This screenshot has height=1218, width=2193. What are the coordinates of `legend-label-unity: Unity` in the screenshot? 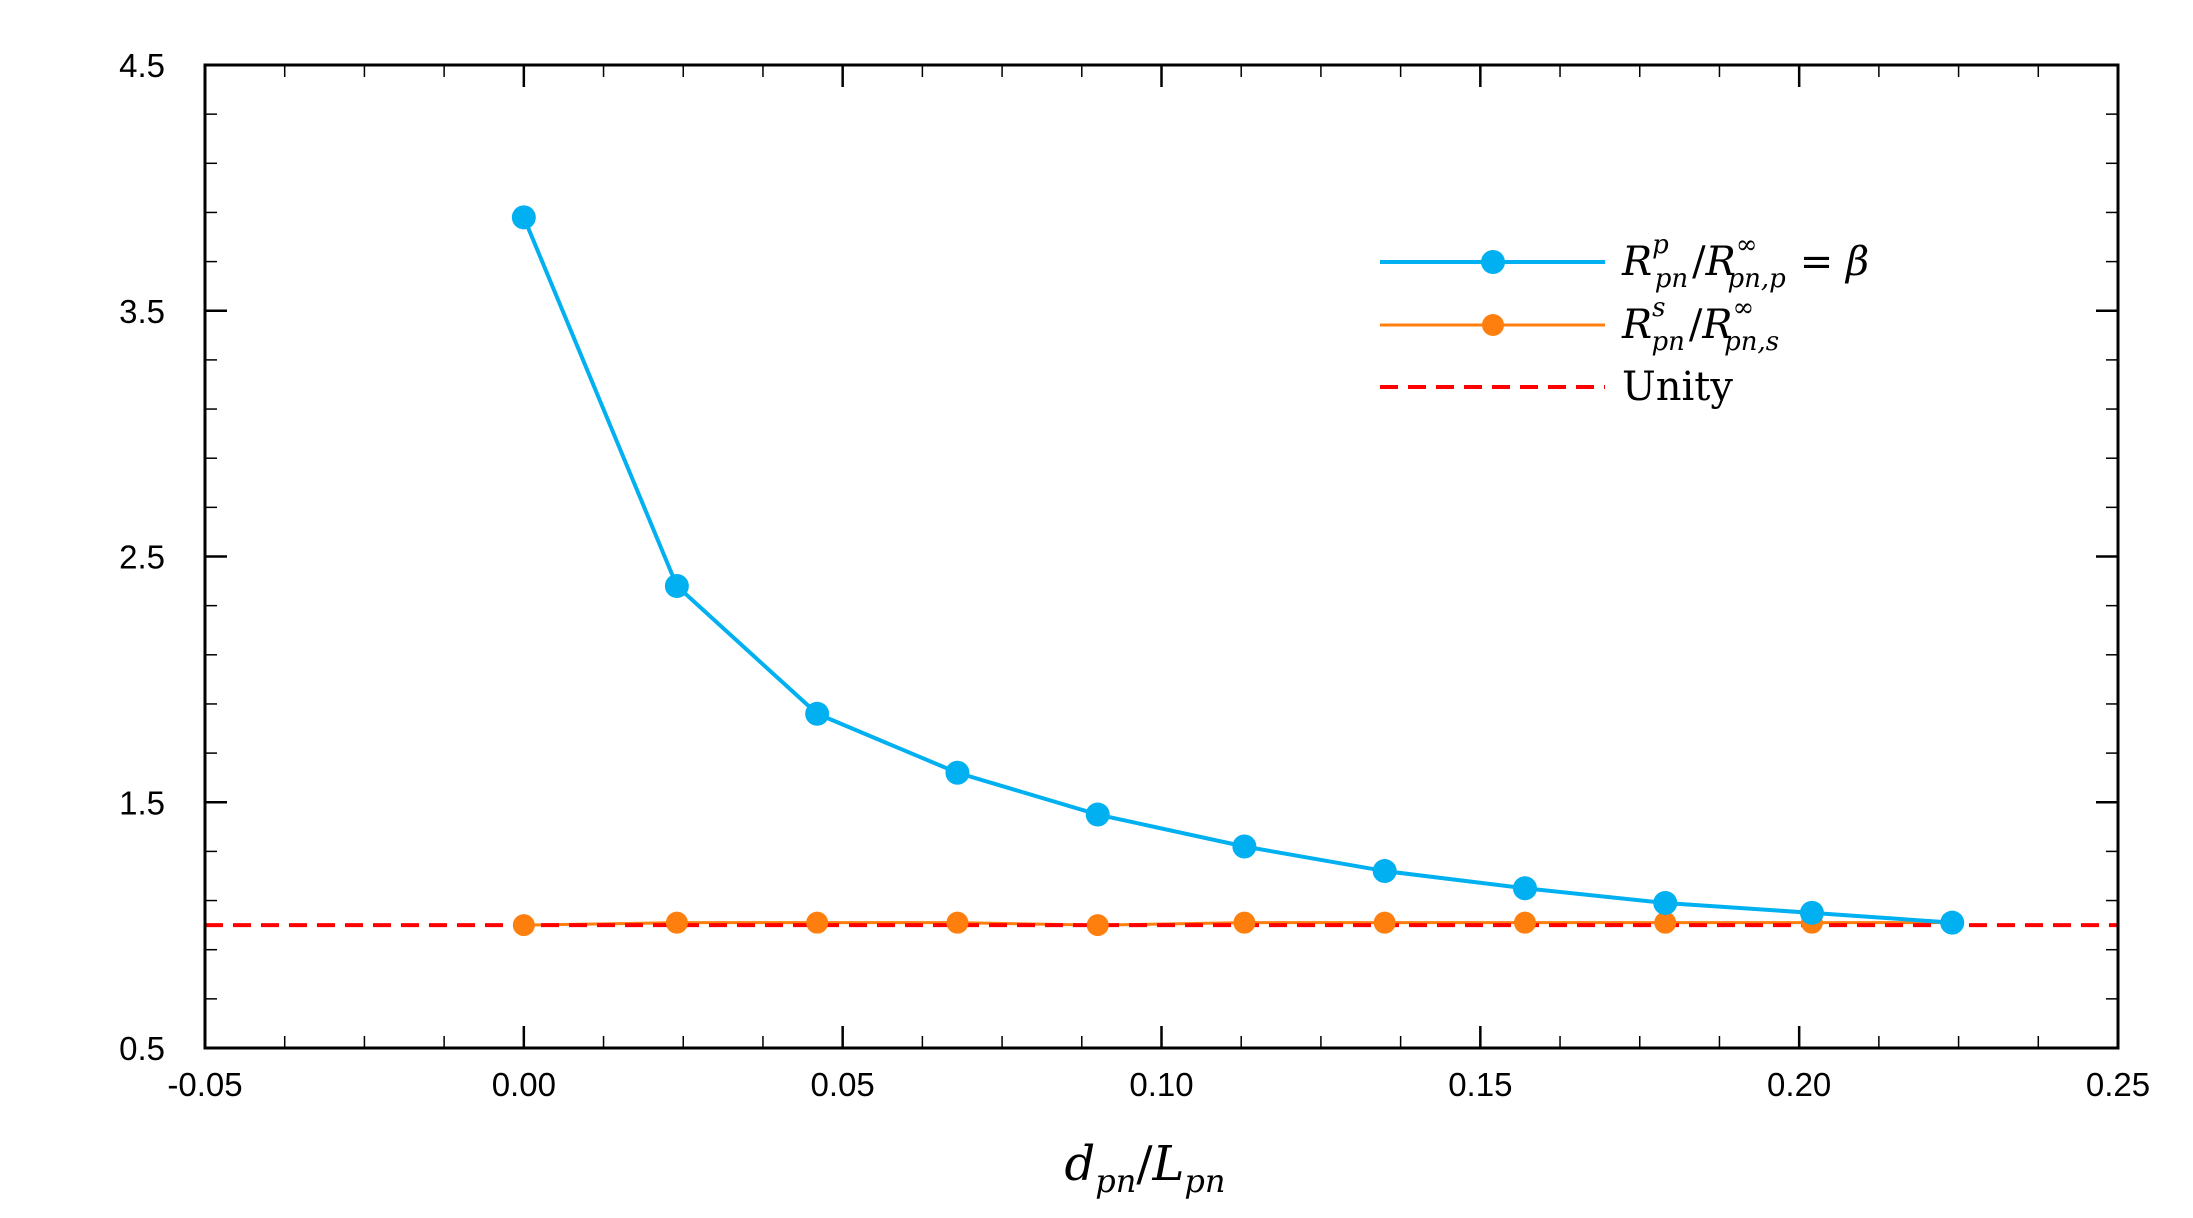 It's located at (1677, 387).